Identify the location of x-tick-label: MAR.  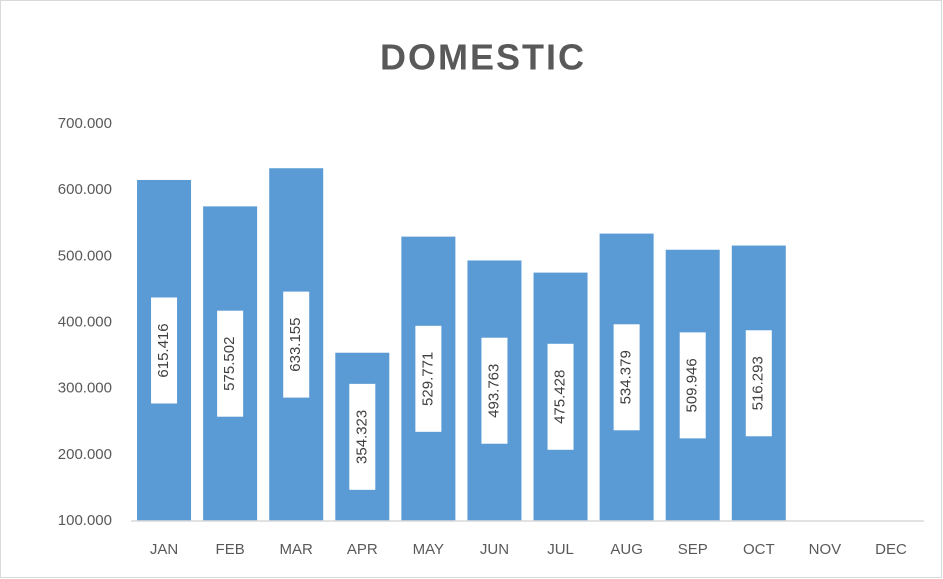
(297, 549).